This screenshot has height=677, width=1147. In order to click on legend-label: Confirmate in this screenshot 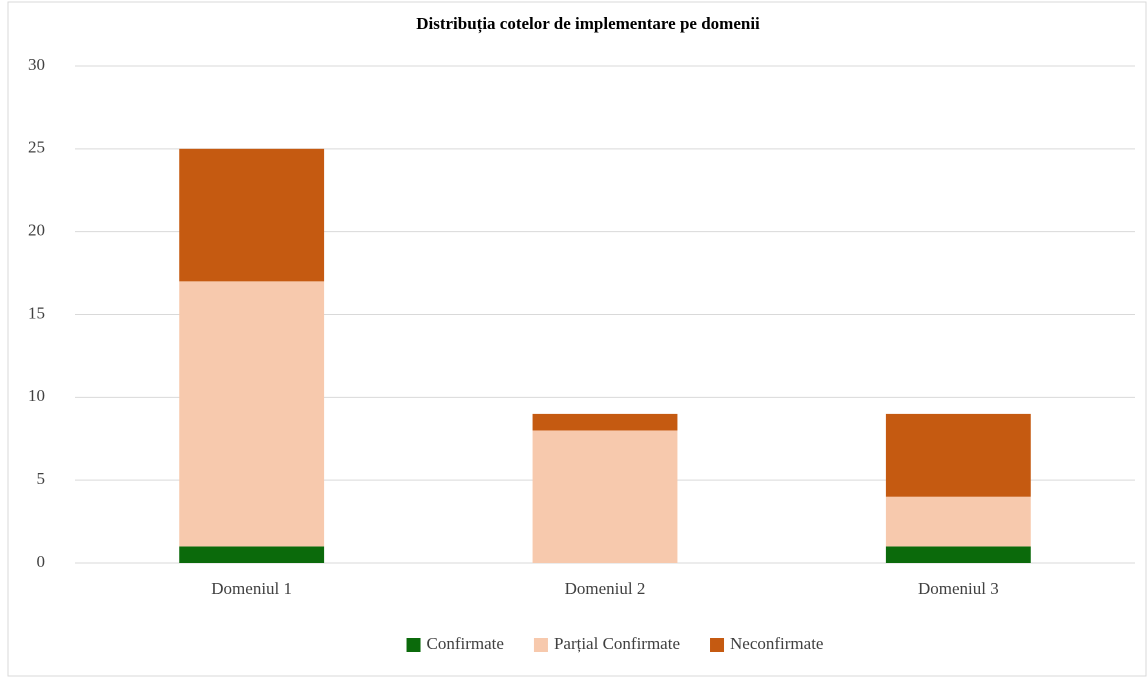, I will do `click(465, 643)`.